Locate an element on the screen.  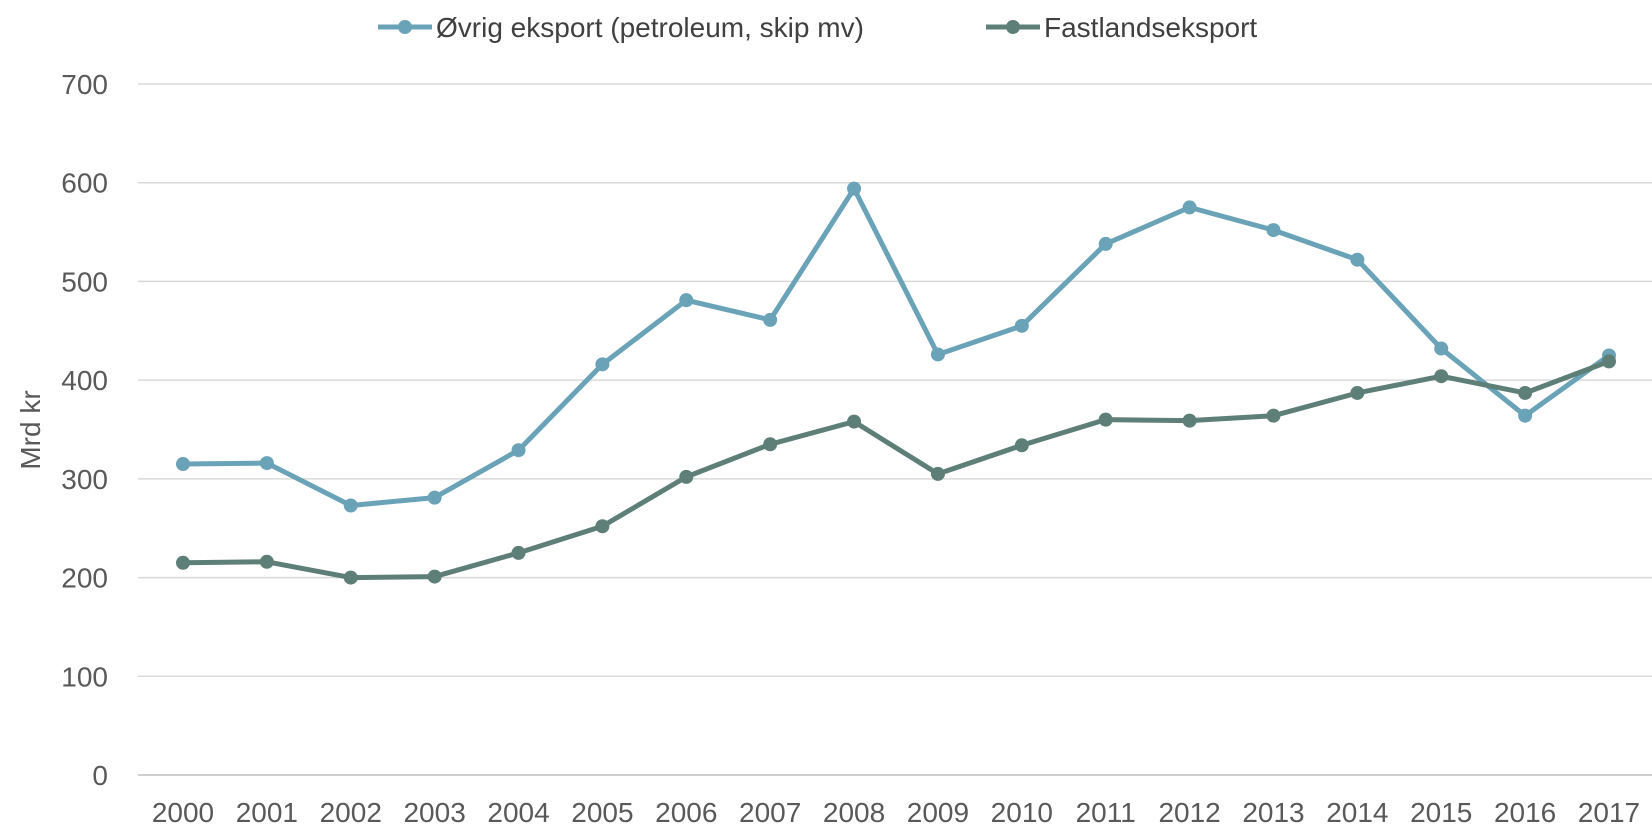
x-tick-label: 2009 is located at coordinates (938, 811).